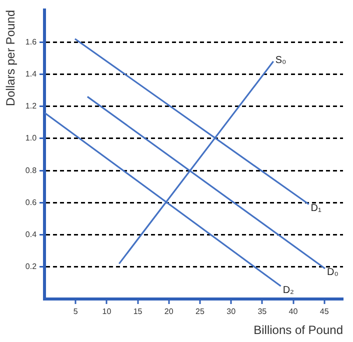 The image size is (353, 342). What do you see at coordinates (231, 311) in the screenshot?
I see `x-tick-label: 30` at bounding box center [231, 311].